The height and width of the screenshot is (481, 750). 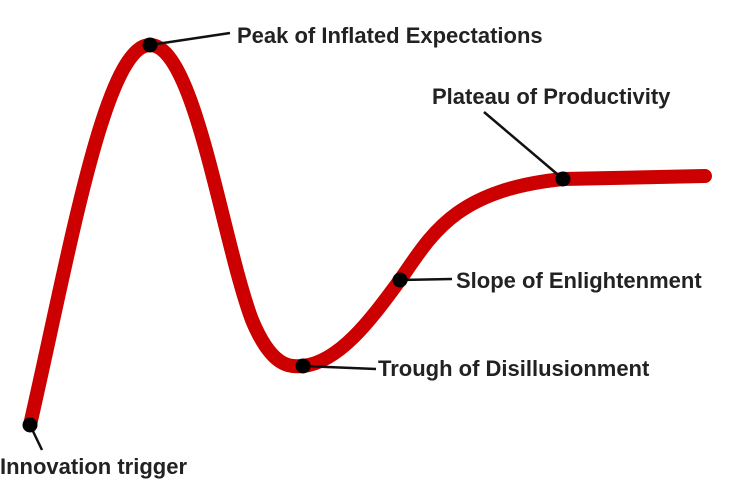 What do you see at coordinates (551, 96) in the screenshot?
I see `stage-label: Plateau of Productivity` at bounding box center [551, 96].